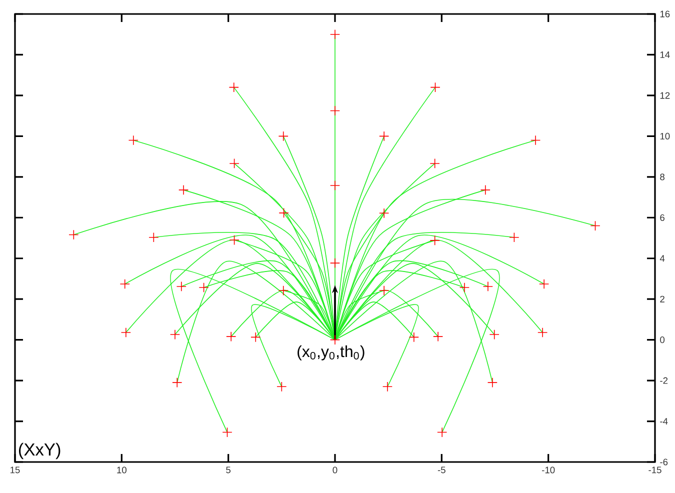  I want to click on y-tick-label: 8, so click(662, 177).